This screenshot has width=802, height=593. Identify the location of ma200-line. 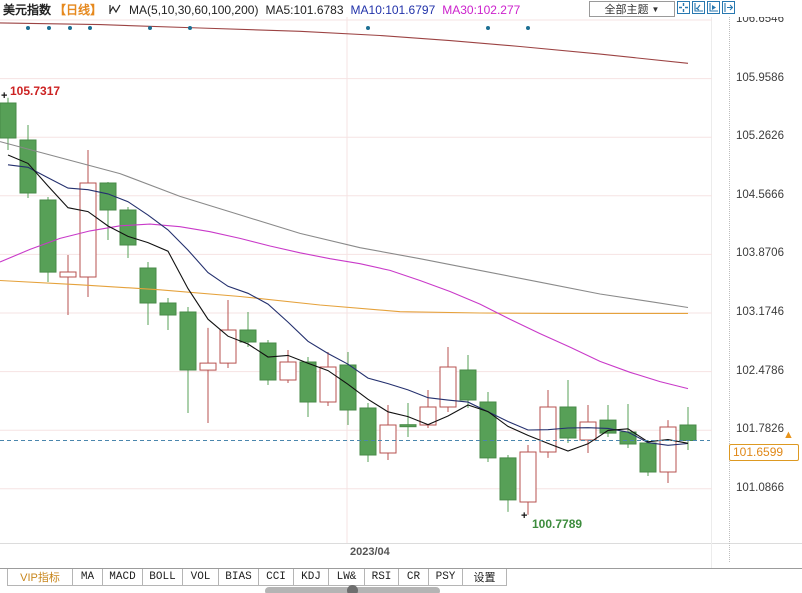
(344, 43).